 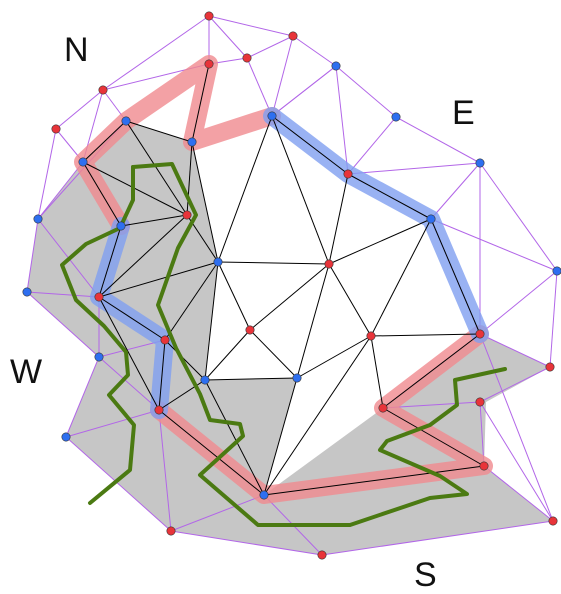 What do you see at coordinates (463, 113) in the screenshot?
I see `label-east: E` at bounding box center [463, 113].